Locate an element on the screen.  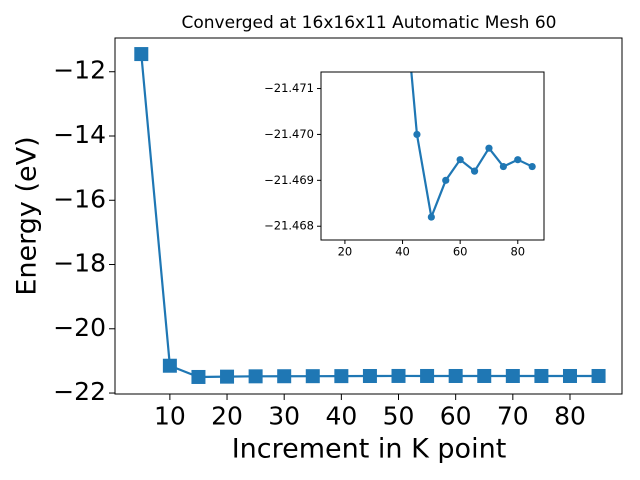
y-tick-label: −18 is located at coordinates (79, 263).